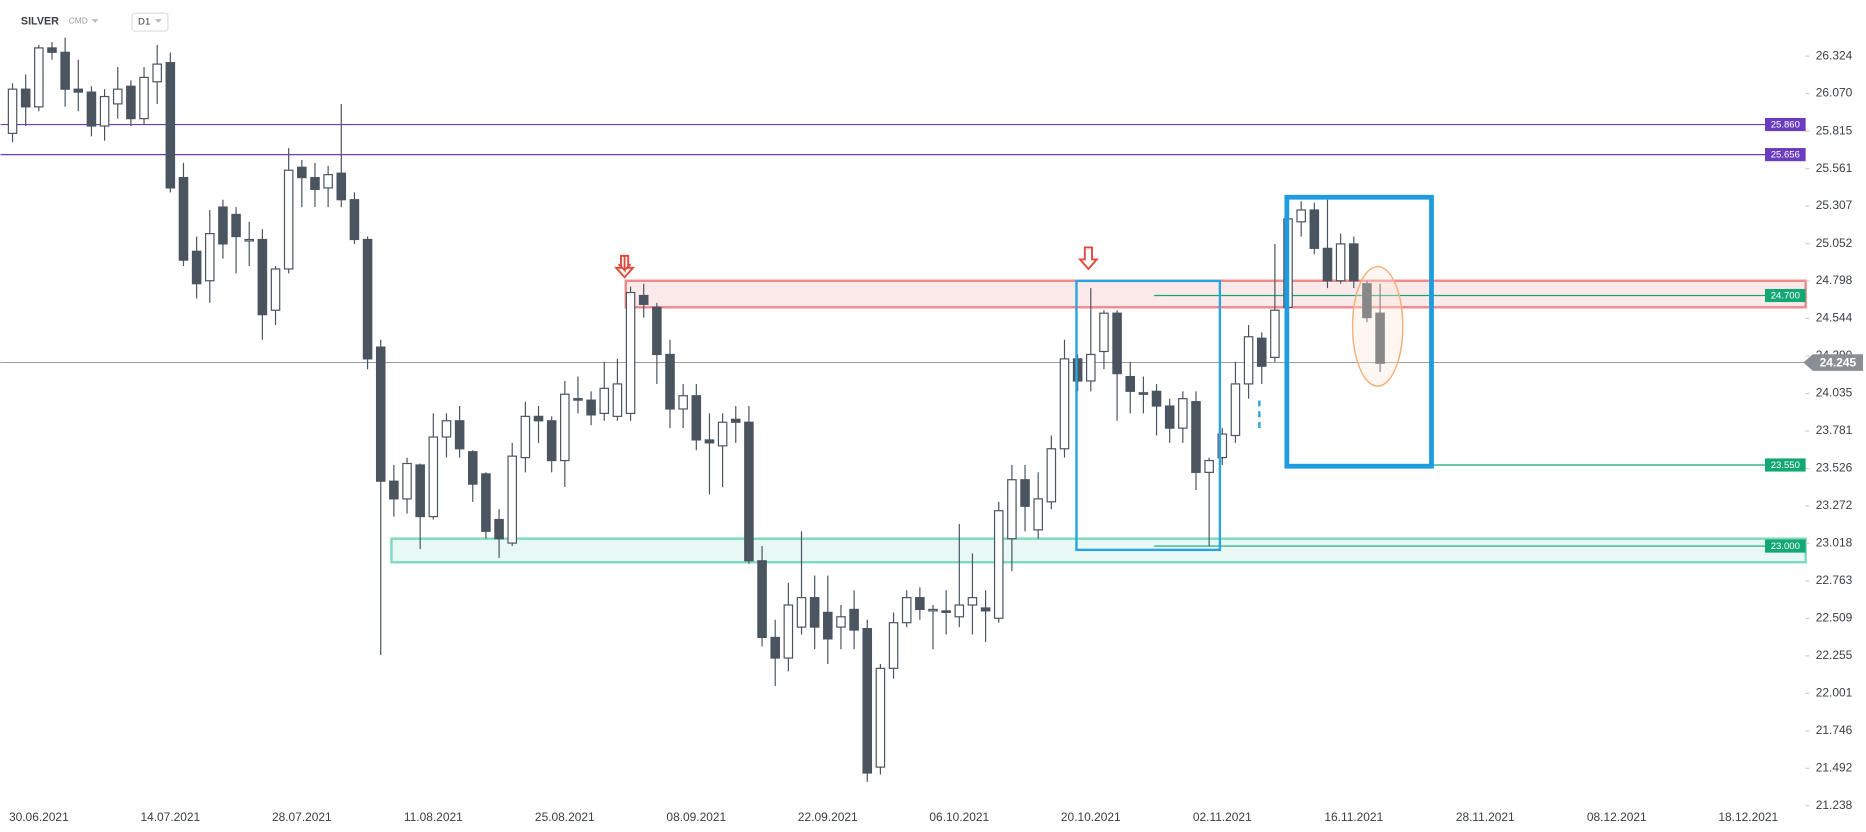 Image resolution: width=1866 pixels, height=832 pixels. What do you see at coordinates (1617, 817) in the screenshot?
I see `x-tick-label: 08.12.2021` at bounding box center [1617, 817].